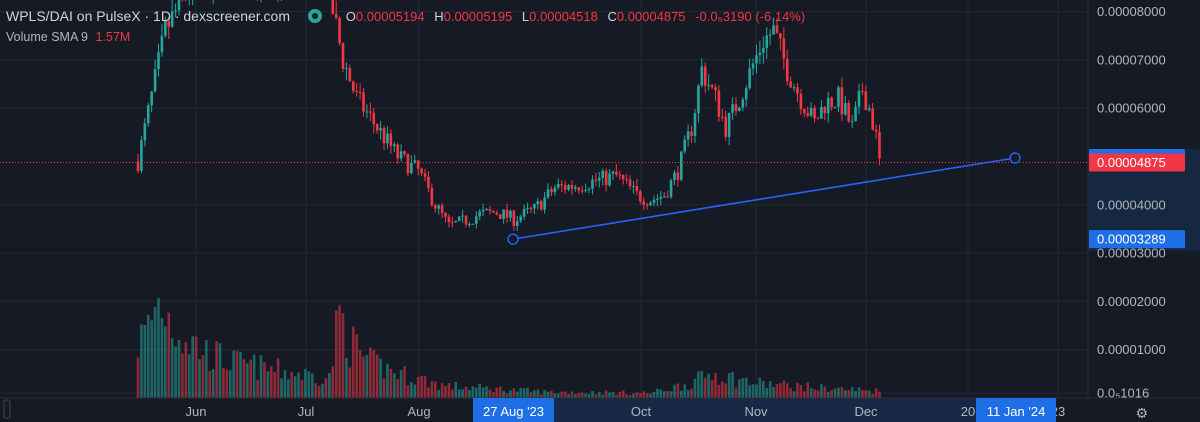 The width and height of the screenshot is (1200, 422). I want to click on trendline-anchor-start, so click(513, 239).